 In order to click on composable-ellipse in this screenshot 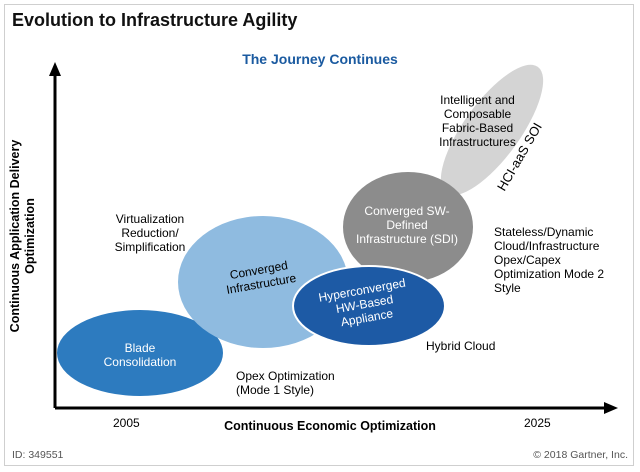, I will do `click(492, 130)`.